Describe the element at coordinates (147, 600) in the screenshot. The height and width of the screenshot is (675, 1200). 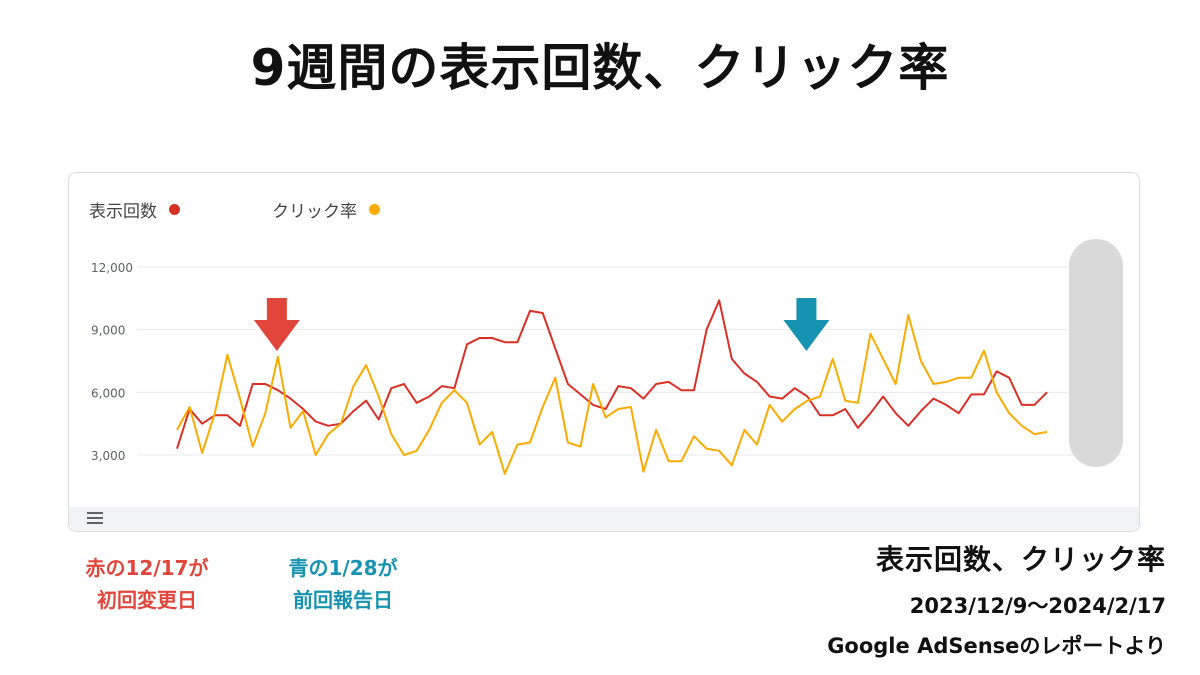
I see `note-red-line-2: 初回変更日` at that location.